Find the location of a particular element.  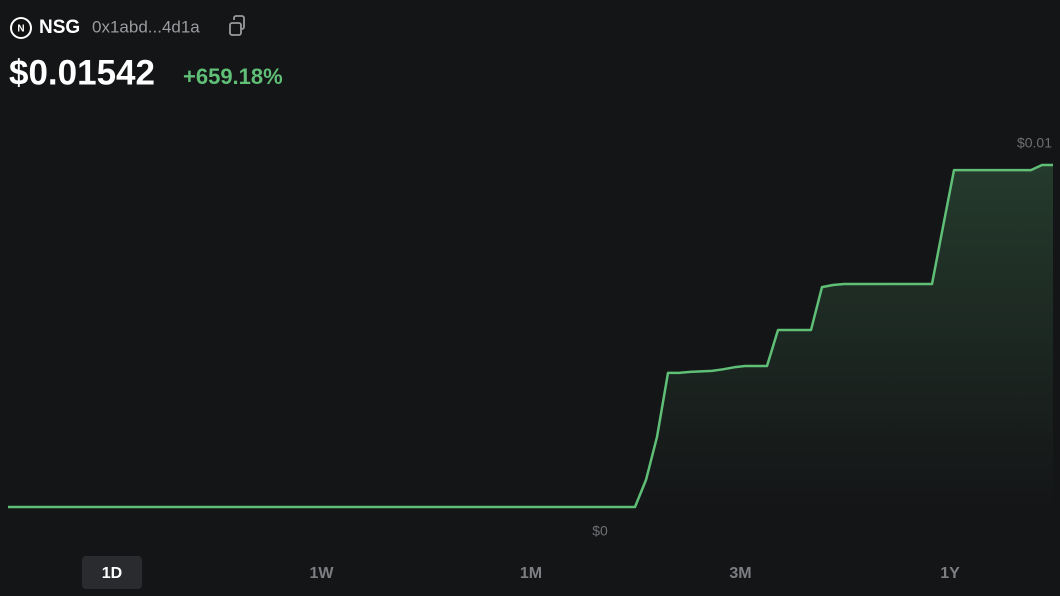

tab-label: 1M is located at coordinates (531, 573).